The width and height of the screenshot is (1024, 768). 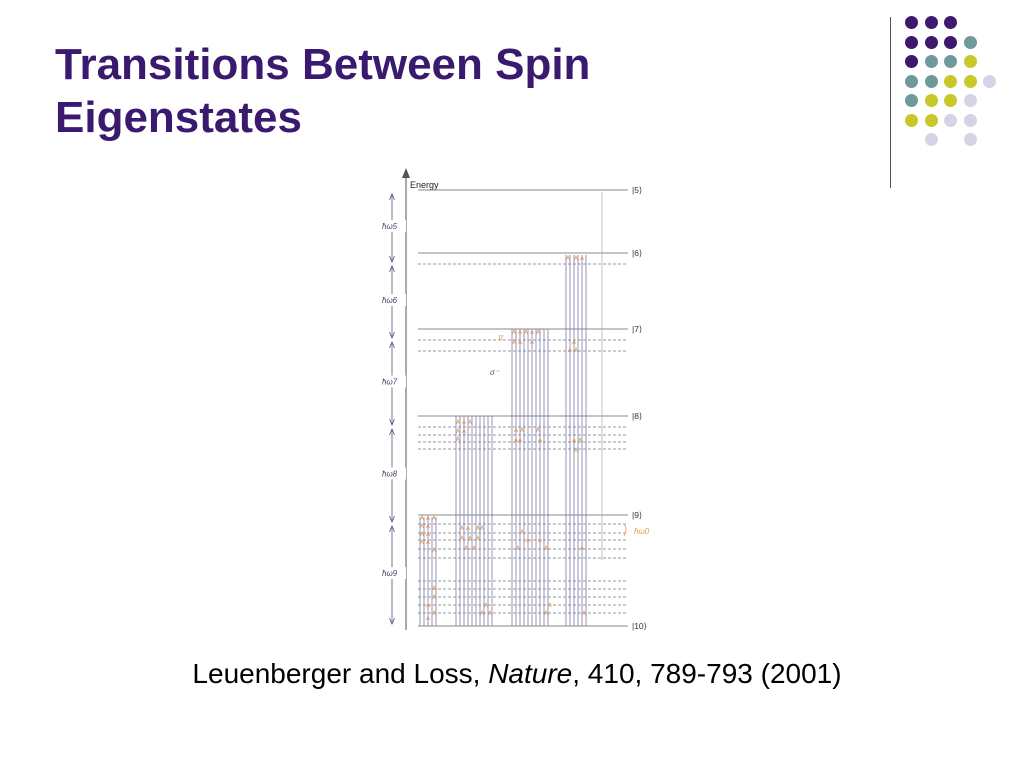 I want to click on sigma-label: σ⁻, so click(x=495, y=372).